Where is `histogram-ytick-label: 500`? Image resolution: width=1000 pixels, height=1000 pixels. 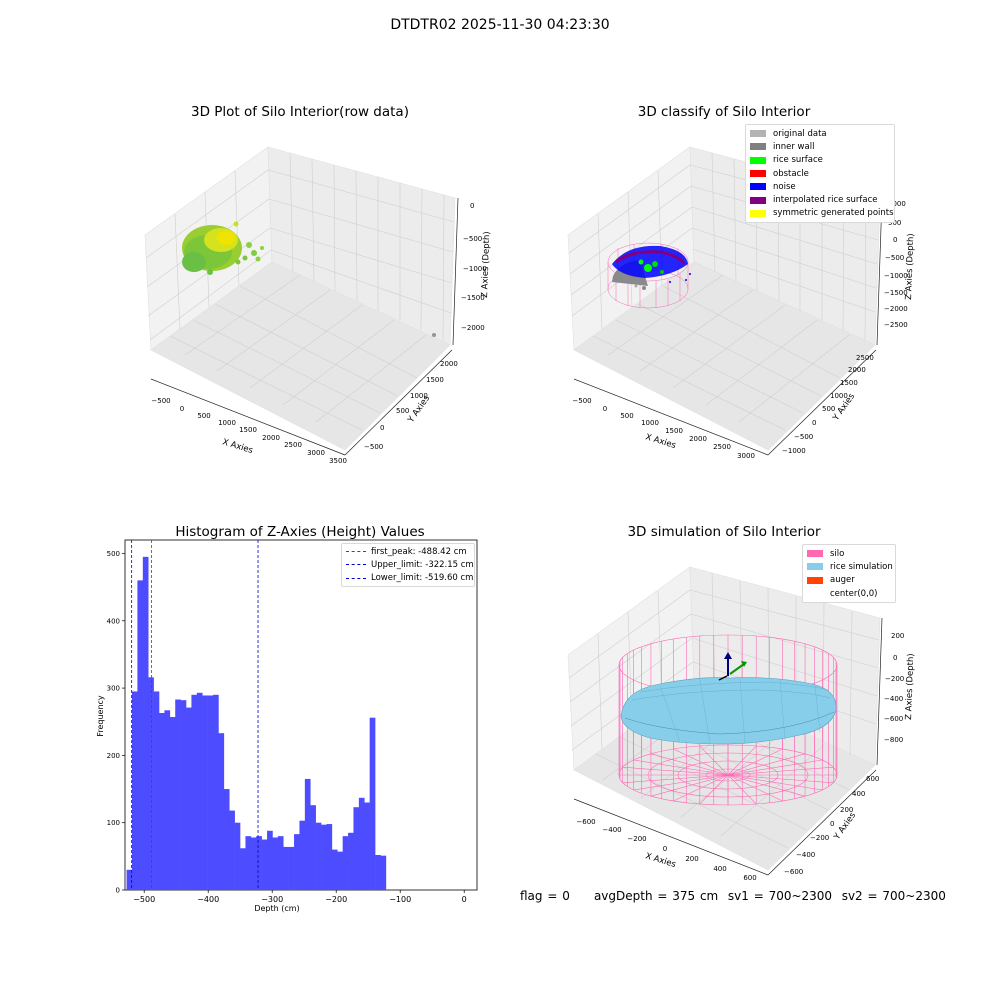 histogram-ytick-label: 500 is located at coordinates (113, 554).